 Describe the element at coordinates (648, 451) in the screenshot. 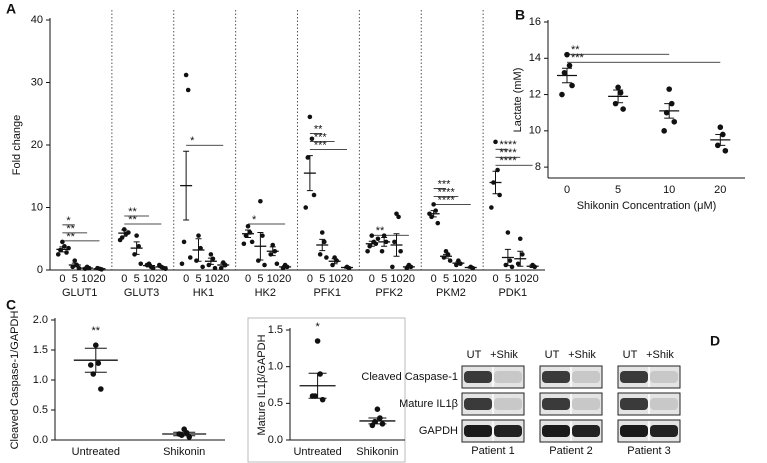

I see `patient-label: Patient 3` at that location.